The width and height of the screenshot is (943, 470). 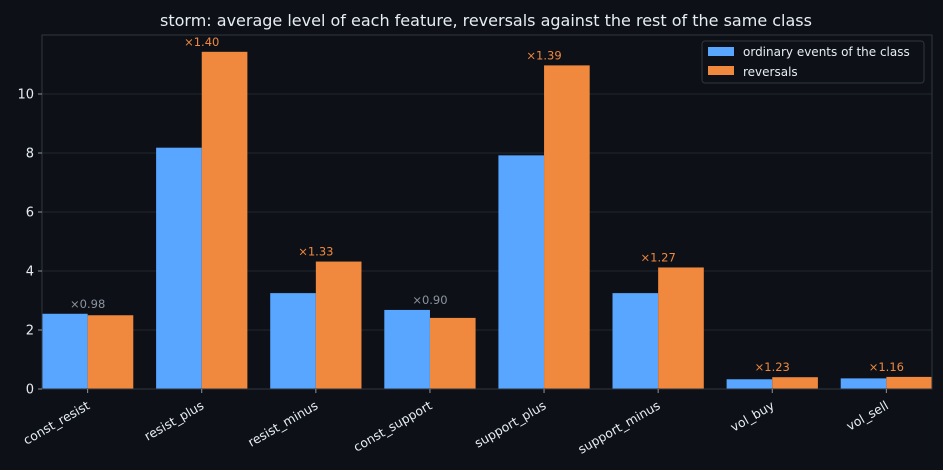 I want to click on legend-box, so click(x=813, y=62).